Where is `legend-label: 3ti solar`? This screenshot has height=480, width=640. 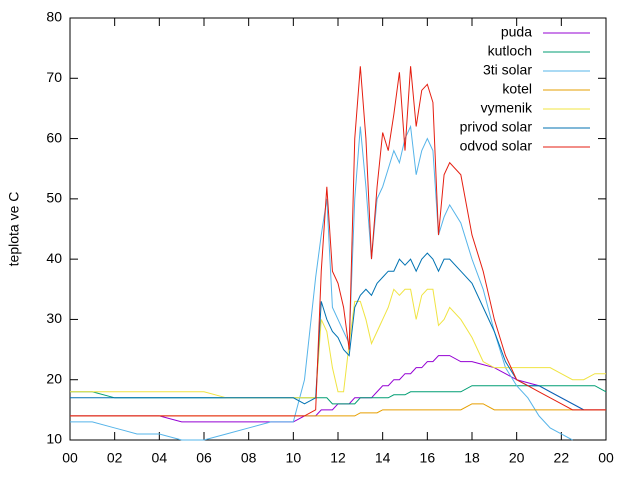 legend-label: 3ti solar is located at coordinates (507, 70).